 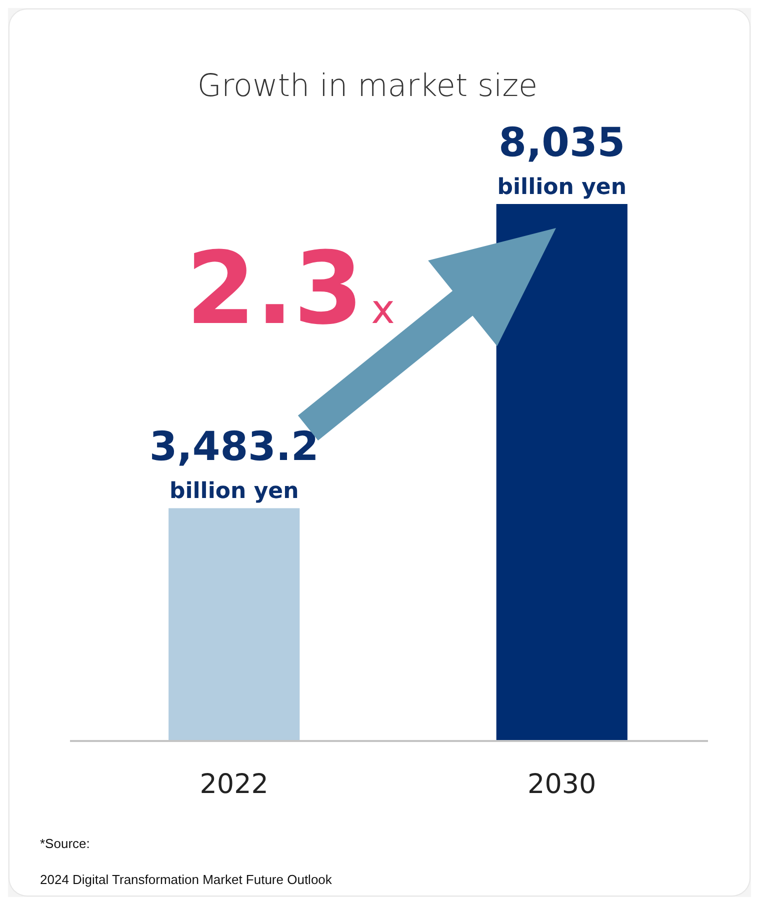 What do you see at coordinates (234, 784) in the screenshot?
I see `x-tick-label: 2022` at bounding box center [234, 784].